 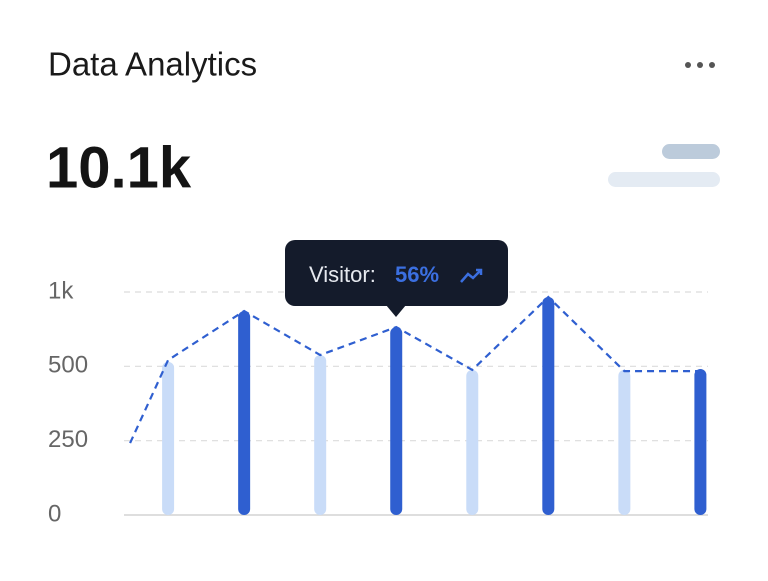 What do you see at coordinates (417, 274) in the screenshot?
I see `tooltip-value: 56%` at bounding box center [417, 274].